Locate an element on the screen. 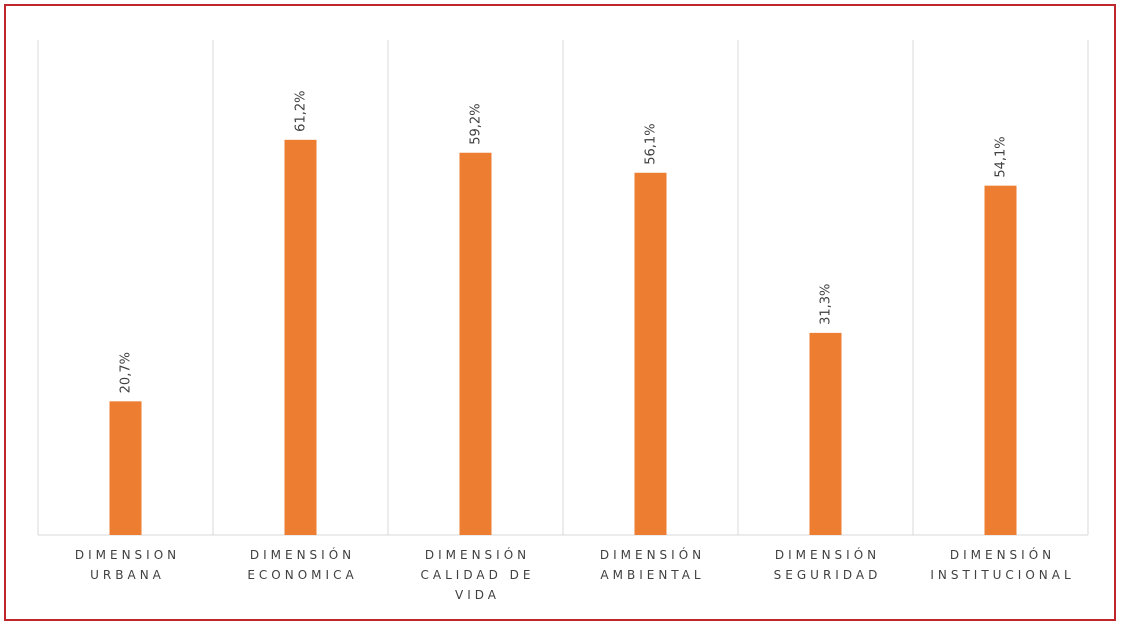  bar-data-label: 31,3% is located at coordinates (826, 304).